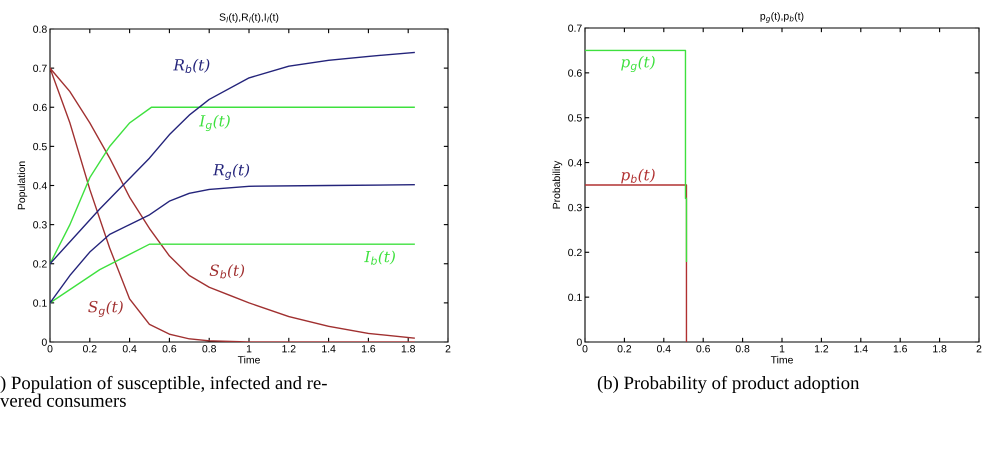 The width and height of the screenshot is (982, 464). What do you see at coordinates (227, 271) in the screenshot?
I see `series-label: S$_{b}$(t)` at bounding box center [227, 271].